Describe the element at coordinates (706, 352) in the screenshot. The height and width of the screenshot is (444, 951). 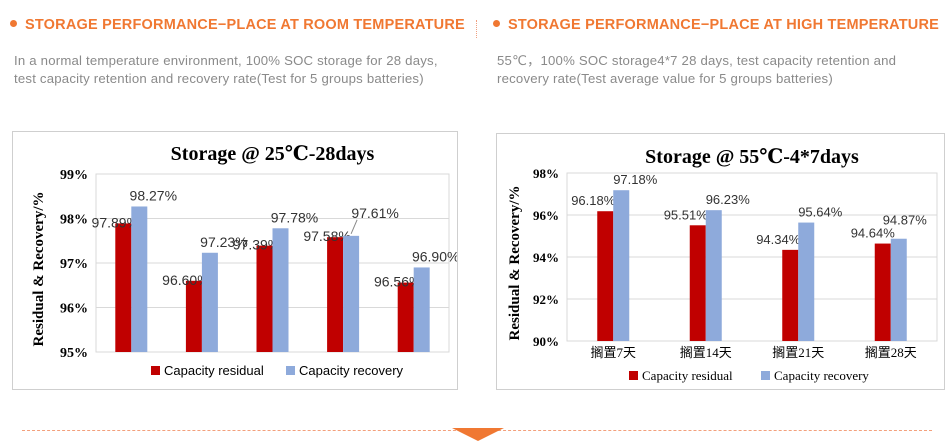
I see `x-tick-label: 搁置14天` at that location.